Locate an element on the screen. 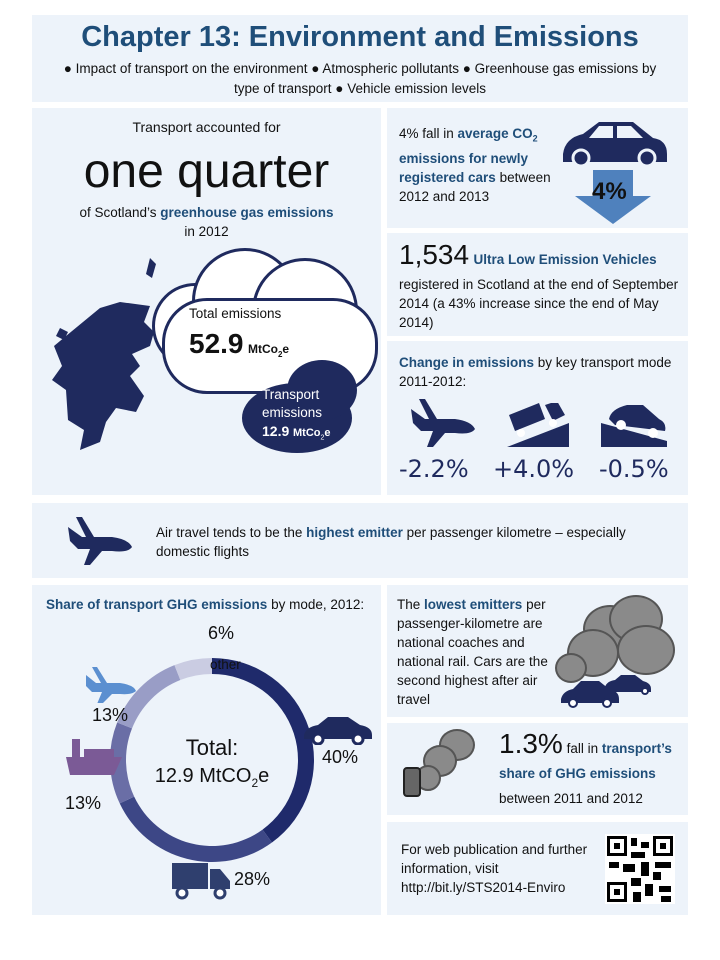 The height and width of the screenshot is (960, 720). car-downhill-icon is located at coordinates (634, 426).